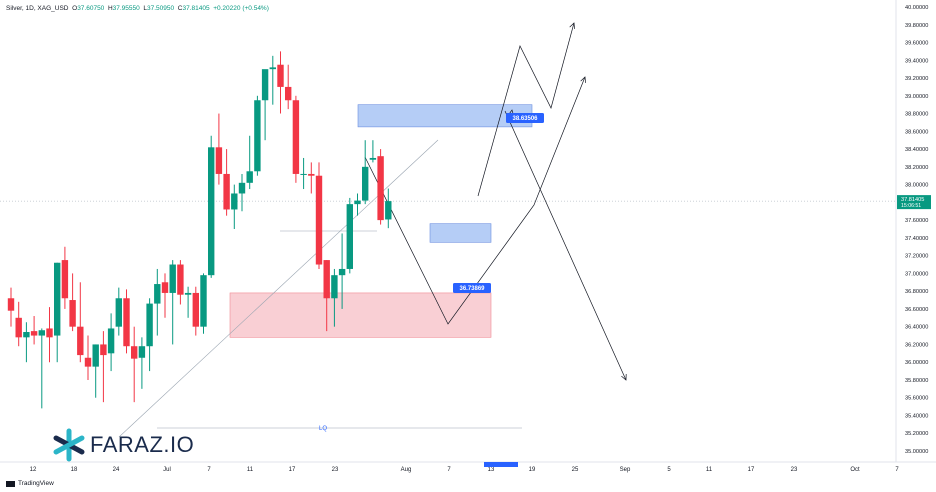  What do you see at coordinates (30, 483) in the screenshot?
I see `tradingview-logo: TradingView` at bounding box center [30, 483].